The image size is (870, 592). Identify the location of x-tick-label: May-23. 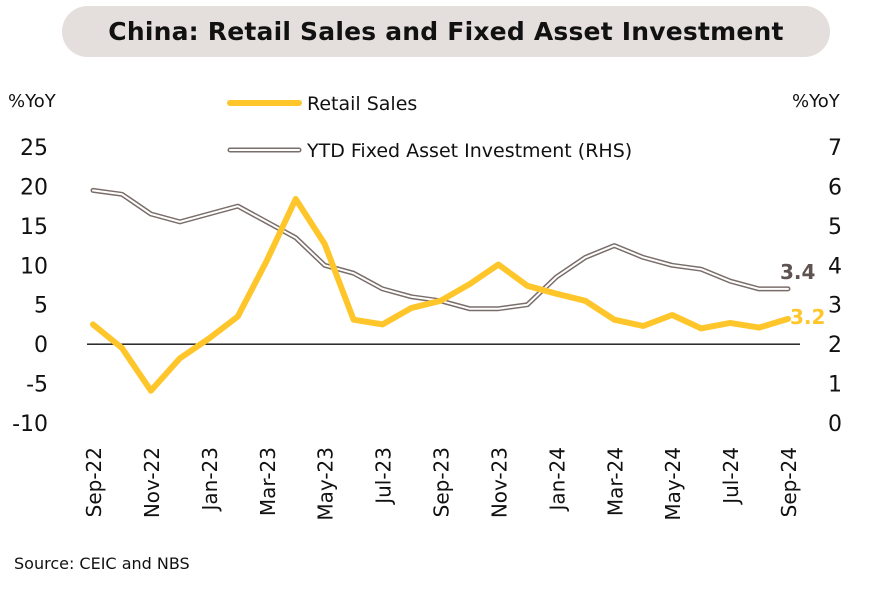
(326, 484).